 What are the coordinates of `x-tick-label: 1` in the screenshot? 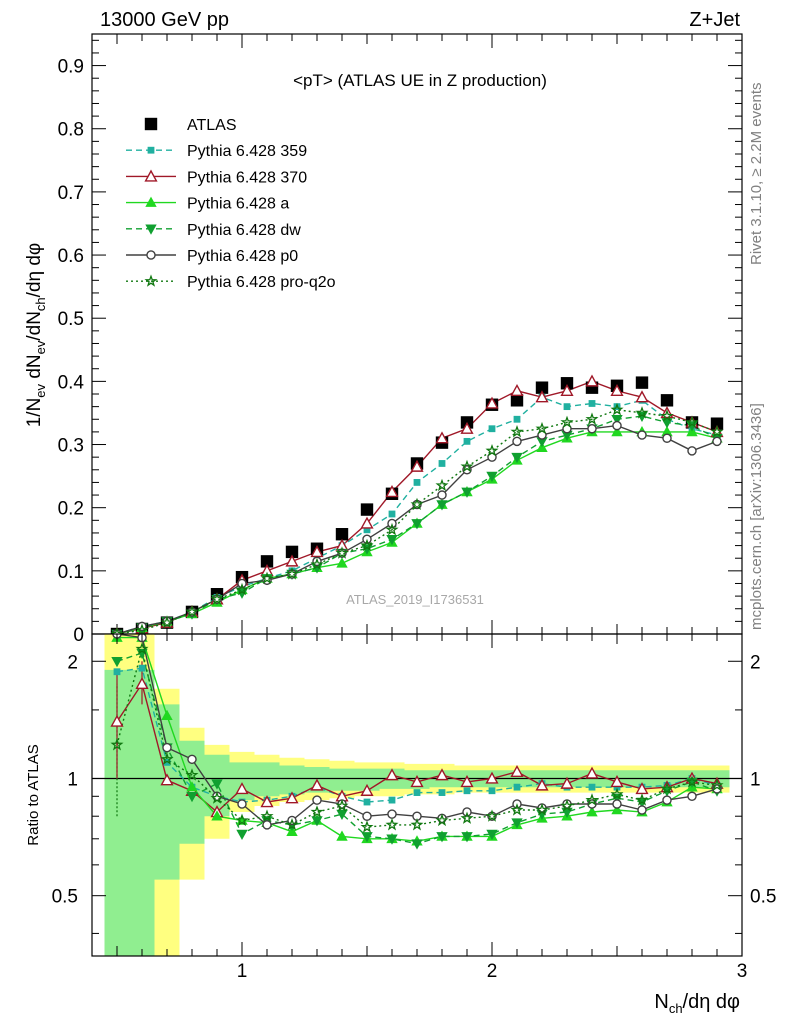 It's located at (242, 971).